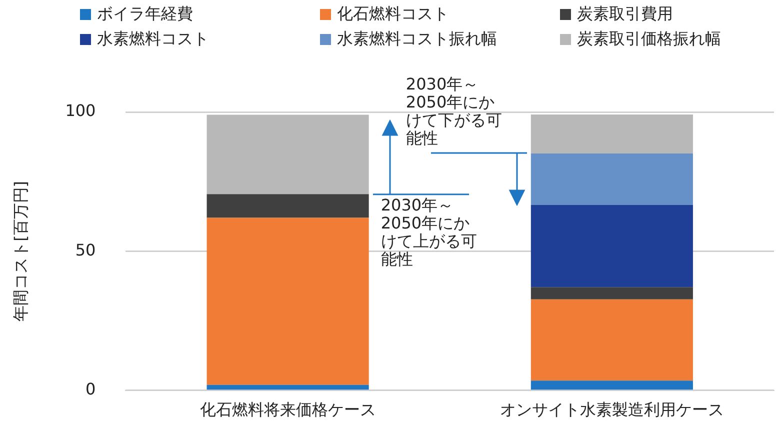 The width and height of the screenshot is (784, 430). Describe the element at coordinates (153, 39) in the screenshot. I see `legend-label: 水素燃料コスト` at that location.